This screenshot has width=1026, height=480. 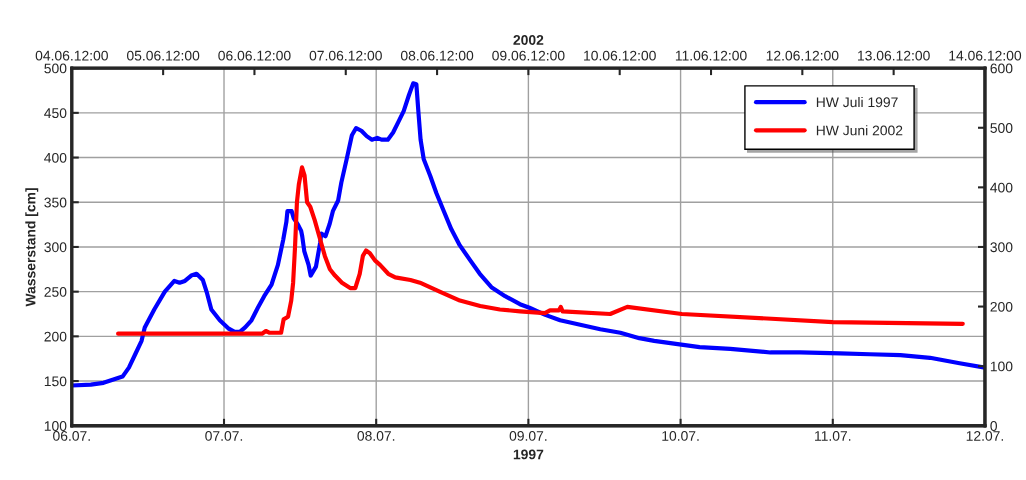 What do you see at coordinates (528, 454) in the screenshot?
I see `x-axis-title: 1997` at bounding box center [528, 454].